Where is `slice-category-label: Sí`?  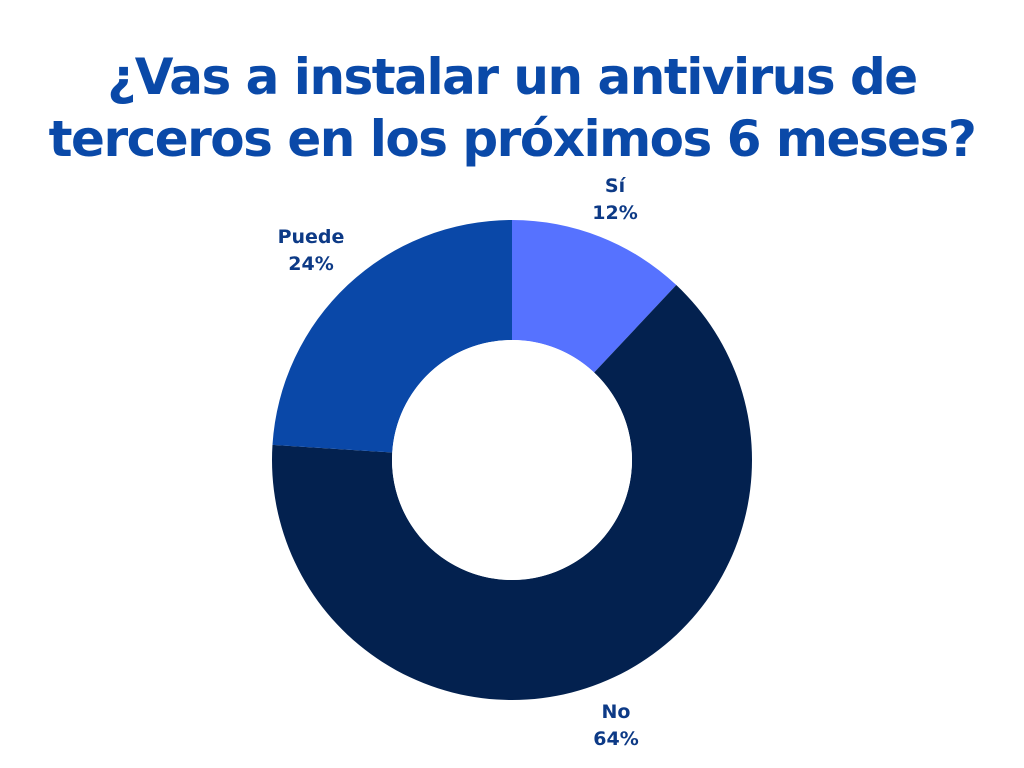 slice-category-label: Sí is located at coordinates (616, 186).